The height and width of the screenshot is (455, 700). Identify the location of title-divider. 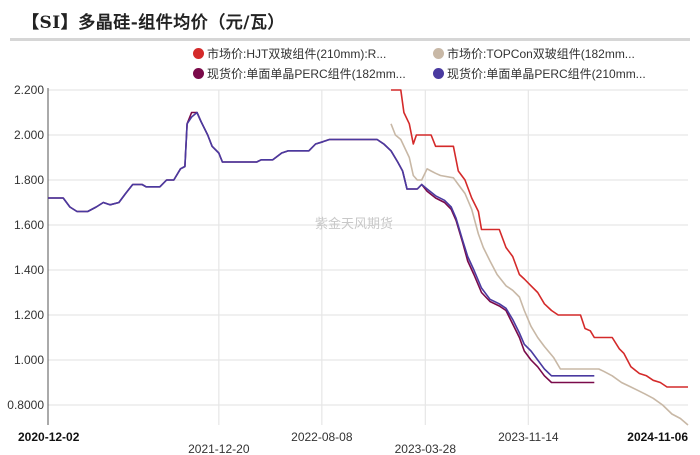
(350, 39).